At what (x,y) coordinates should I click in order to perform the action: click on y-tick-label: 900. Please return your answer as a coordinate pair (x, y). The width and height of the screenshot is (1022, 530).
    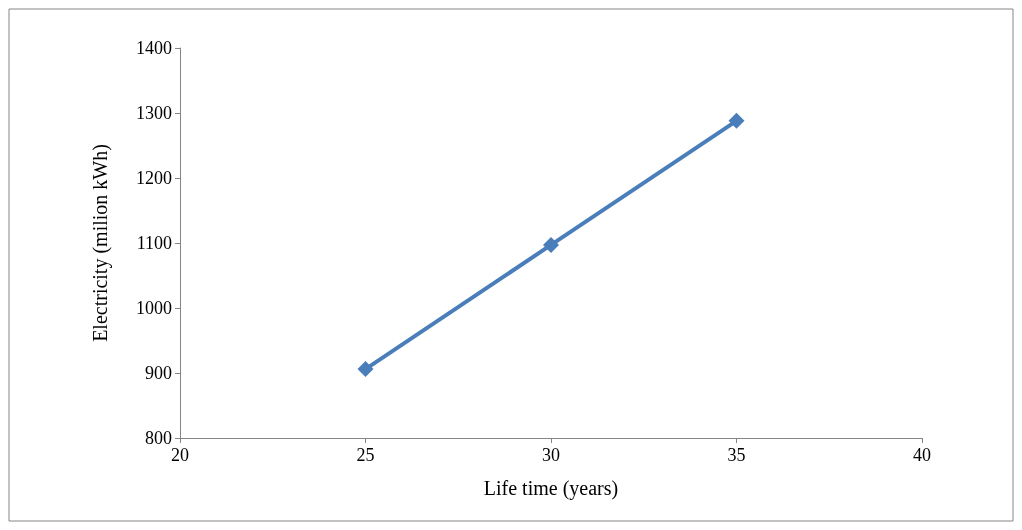
    Looking at the image, I should click on (158, 373).